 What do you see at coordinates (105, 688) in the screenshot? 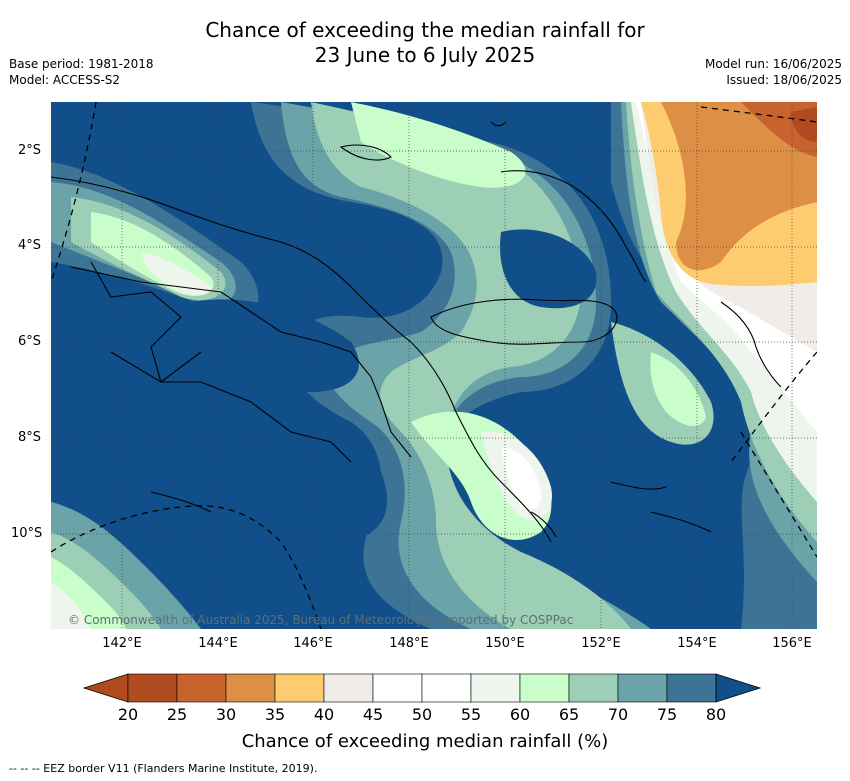
I see `colorbar-extend-low` at bounding box center [105, 688].